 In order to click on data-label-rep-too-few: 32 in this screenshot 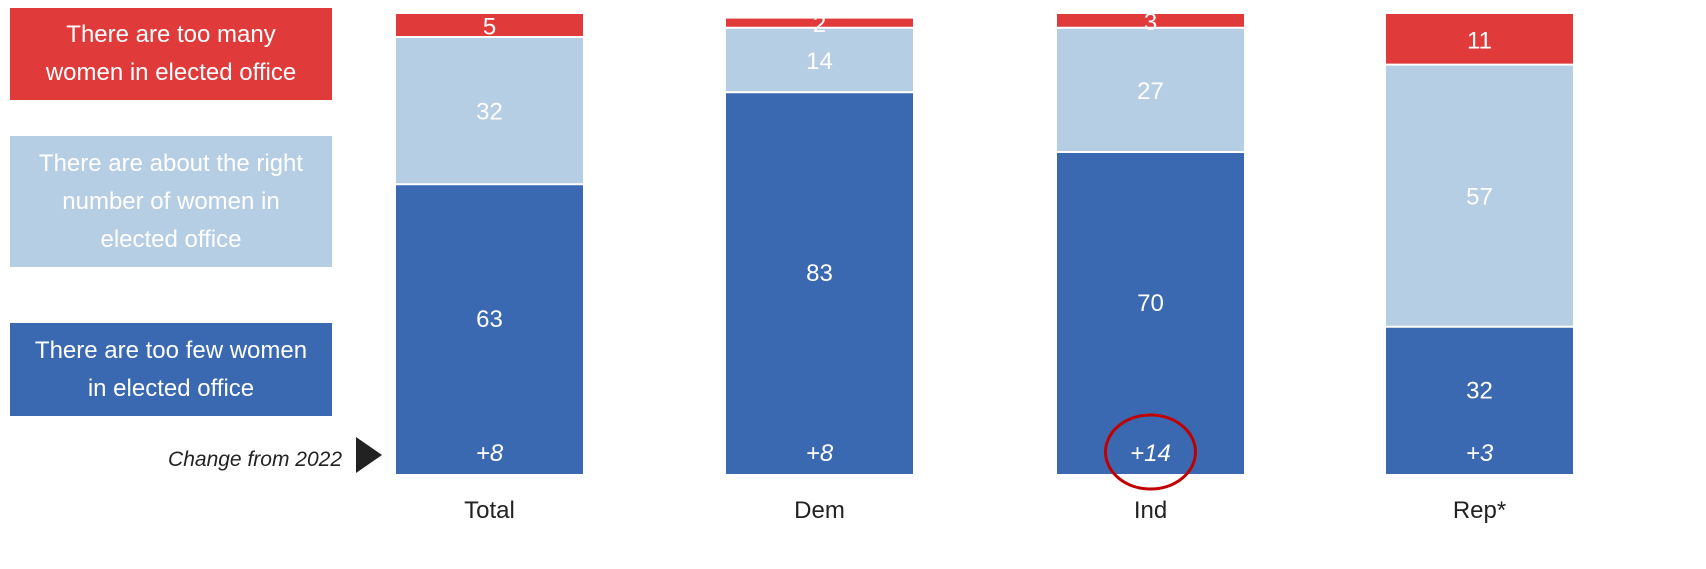, I will do `click(1479, 390)`.